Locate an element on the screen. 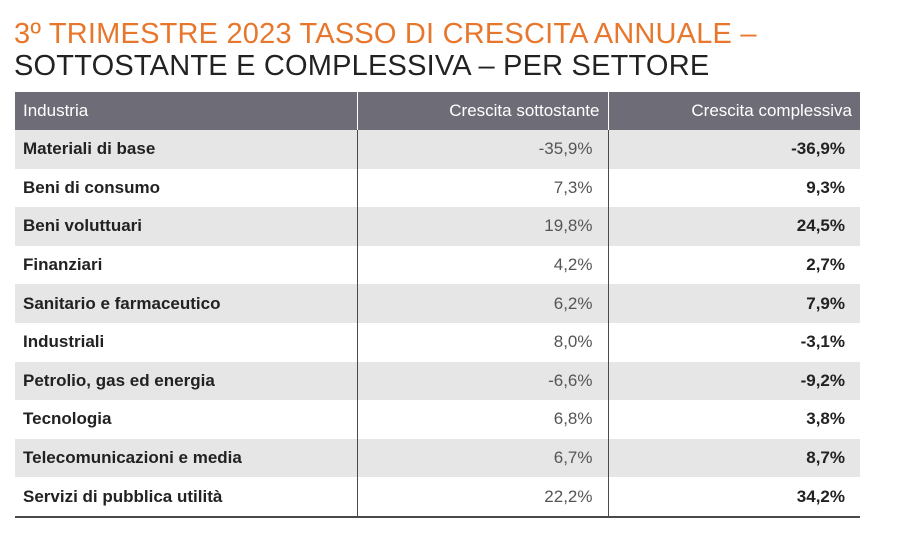  cell-overall: -3,1% is located at coordinates (822, 342).